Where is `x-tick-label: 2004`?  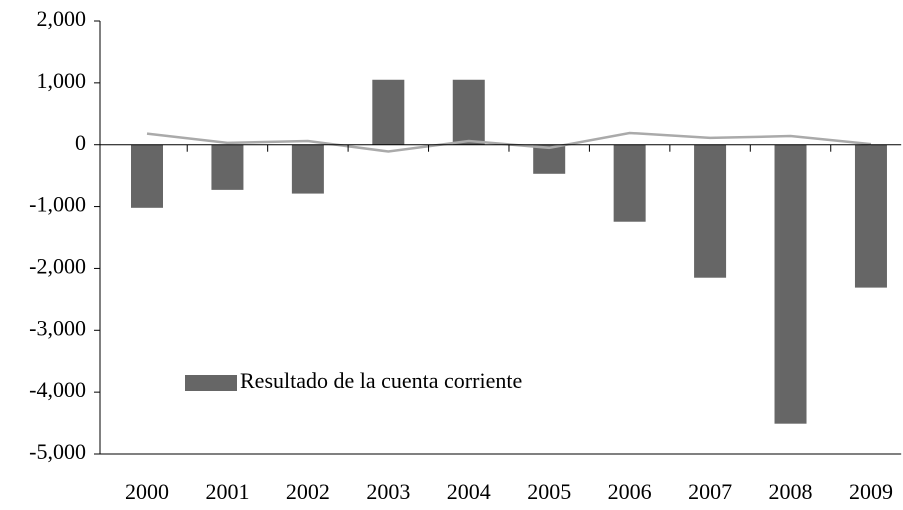 x-tick-label: 2004 is located at coordinates (469, 491).